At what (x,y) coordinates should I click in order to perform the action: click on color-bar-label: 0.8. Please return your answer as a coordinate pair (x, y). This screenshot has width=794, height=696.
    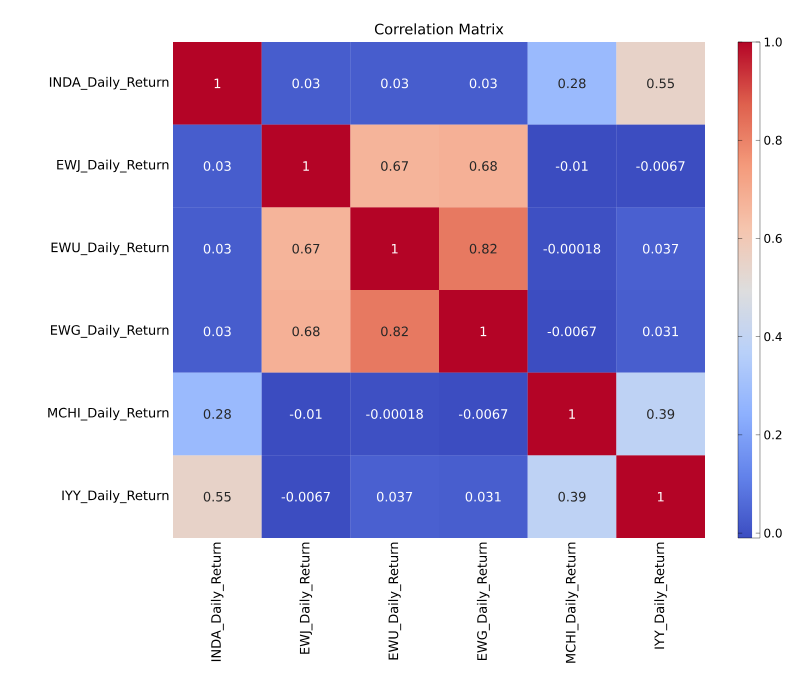
    Looking at the image, I should click on (773, 140).